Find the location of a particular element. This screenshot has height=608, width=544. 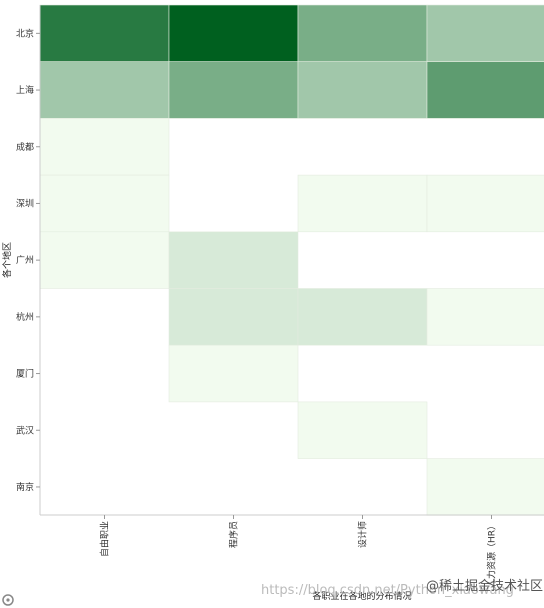

x-tick-label: 自由职业 is located at coordinates (105, 539).